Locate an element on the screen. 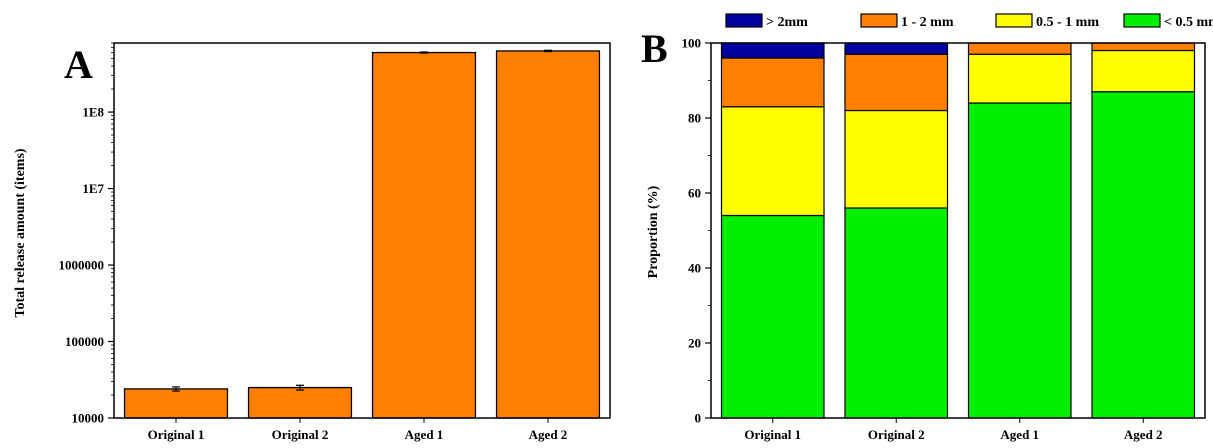 This screenshot has width=1213, height=448. panel-b-legend: > 2mm 1 - 2 mm 0.5 - 1 mm < 0.5 mm is located at coordinates (969, 21).